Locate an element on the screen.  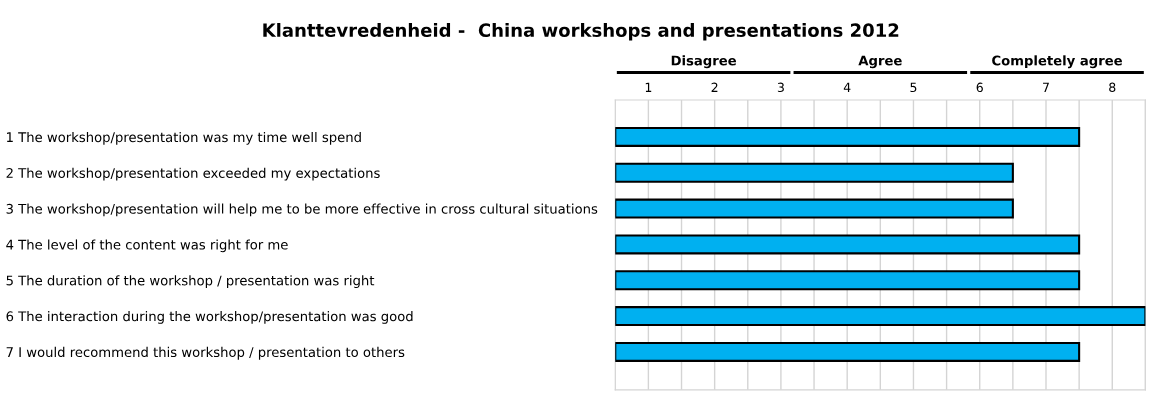
x-tick-label: 4 is located at coordinates (847, 87).